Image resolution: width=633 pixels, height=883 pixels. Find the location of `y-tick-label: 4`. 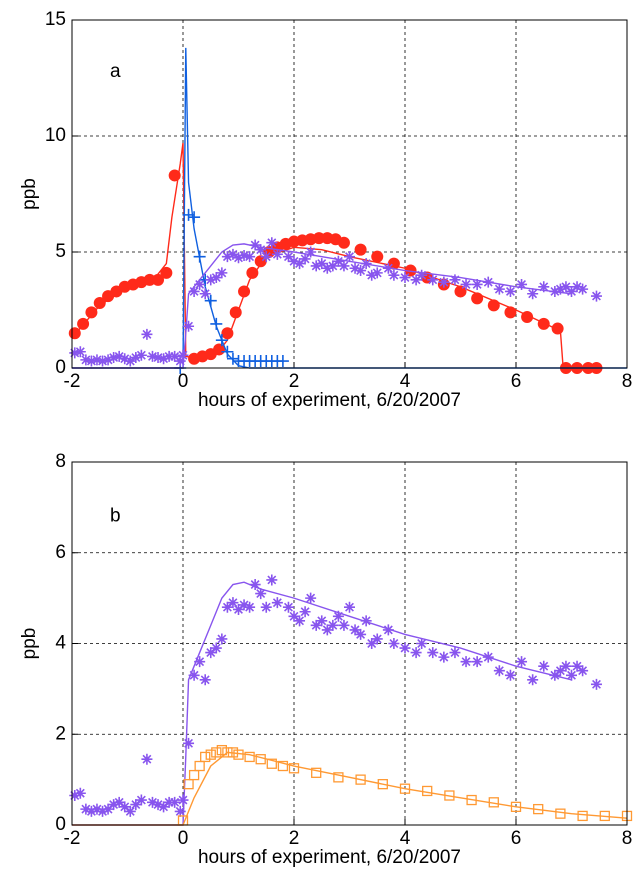

y-tick-label: 4 is located at coordinates (60, 643).